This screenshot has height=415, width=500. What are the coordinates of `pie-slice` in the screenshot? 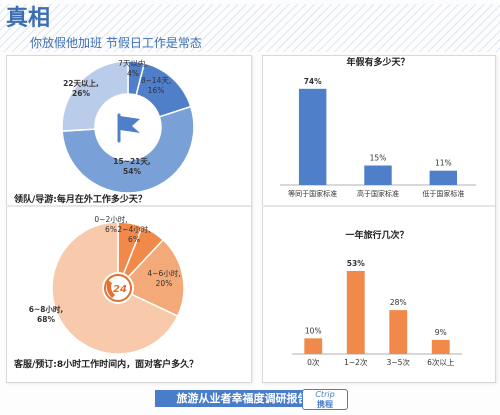 It's located at (150, 278).